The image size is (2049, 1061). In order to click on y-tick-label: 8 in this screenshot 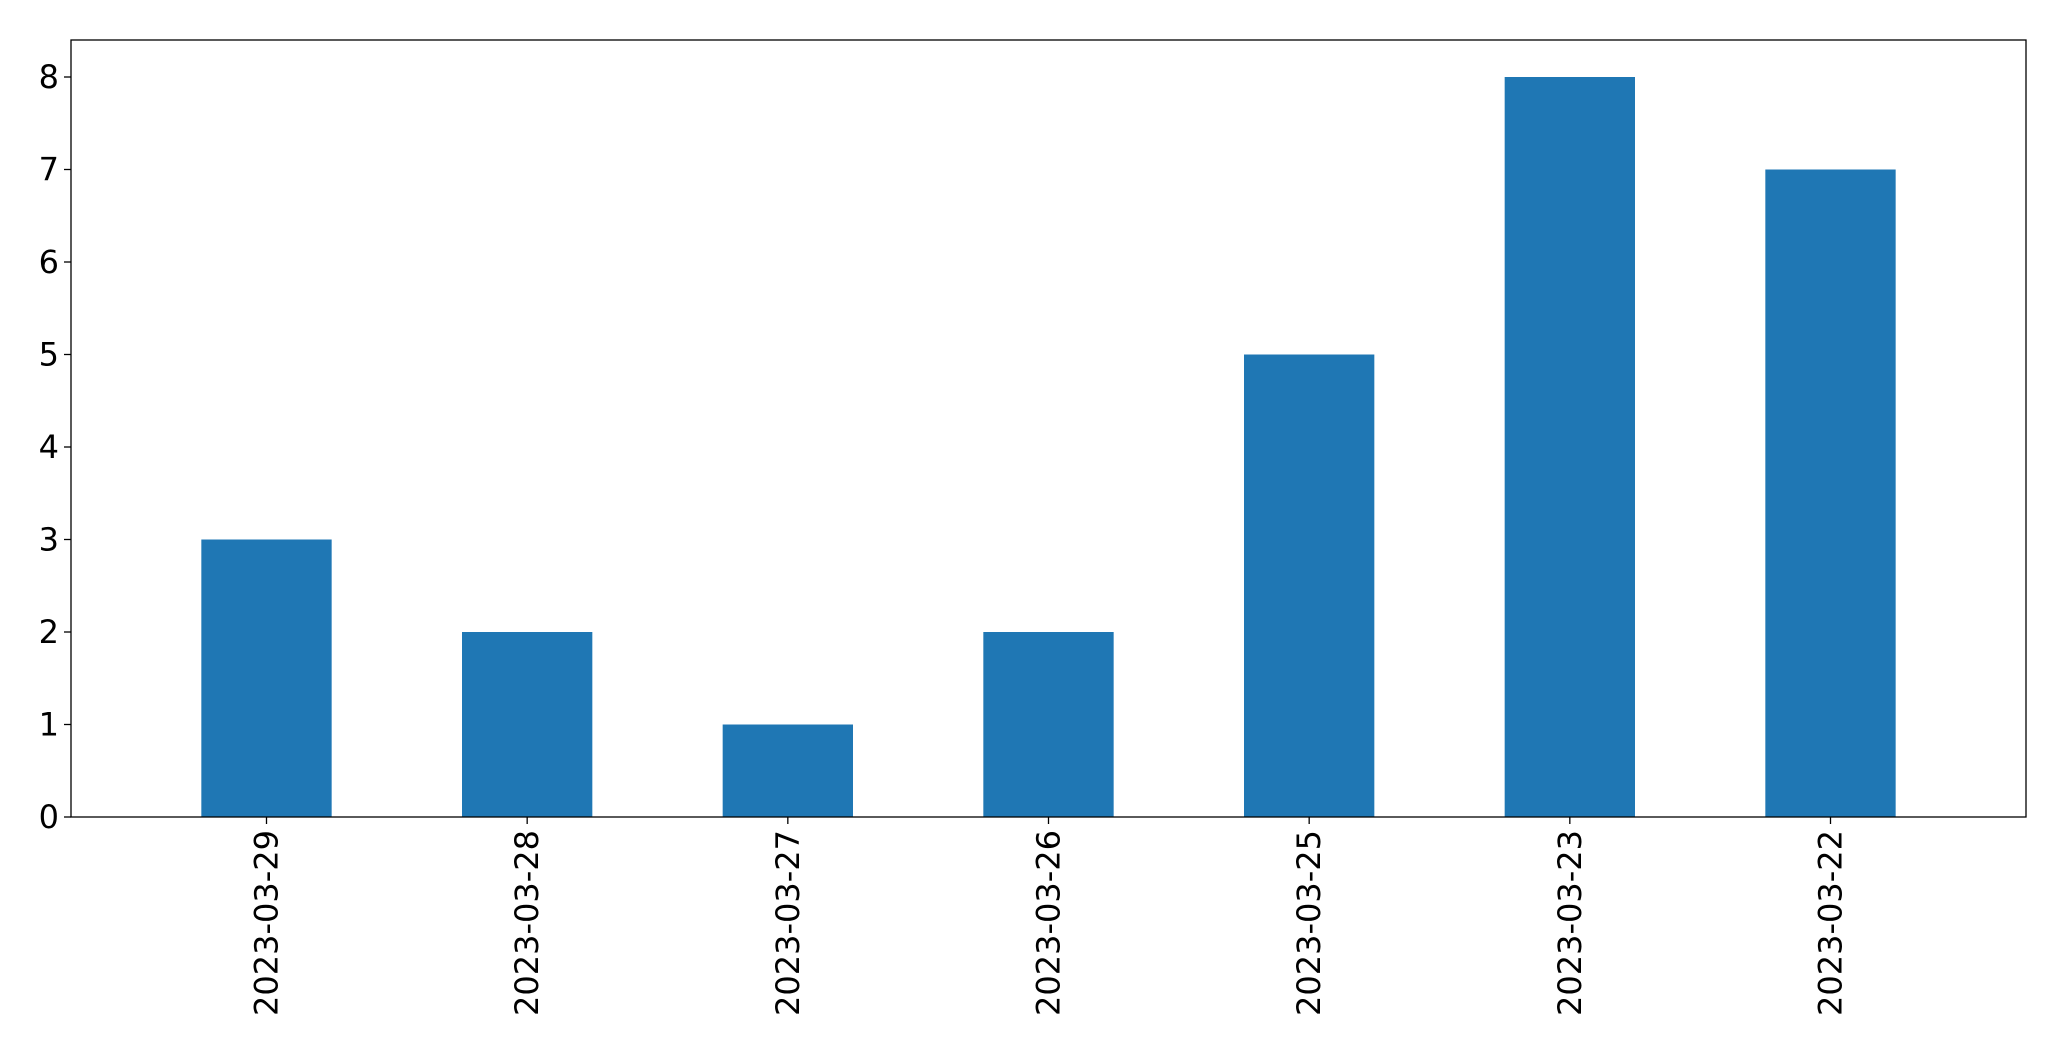, I will do `click(49, 77)`.